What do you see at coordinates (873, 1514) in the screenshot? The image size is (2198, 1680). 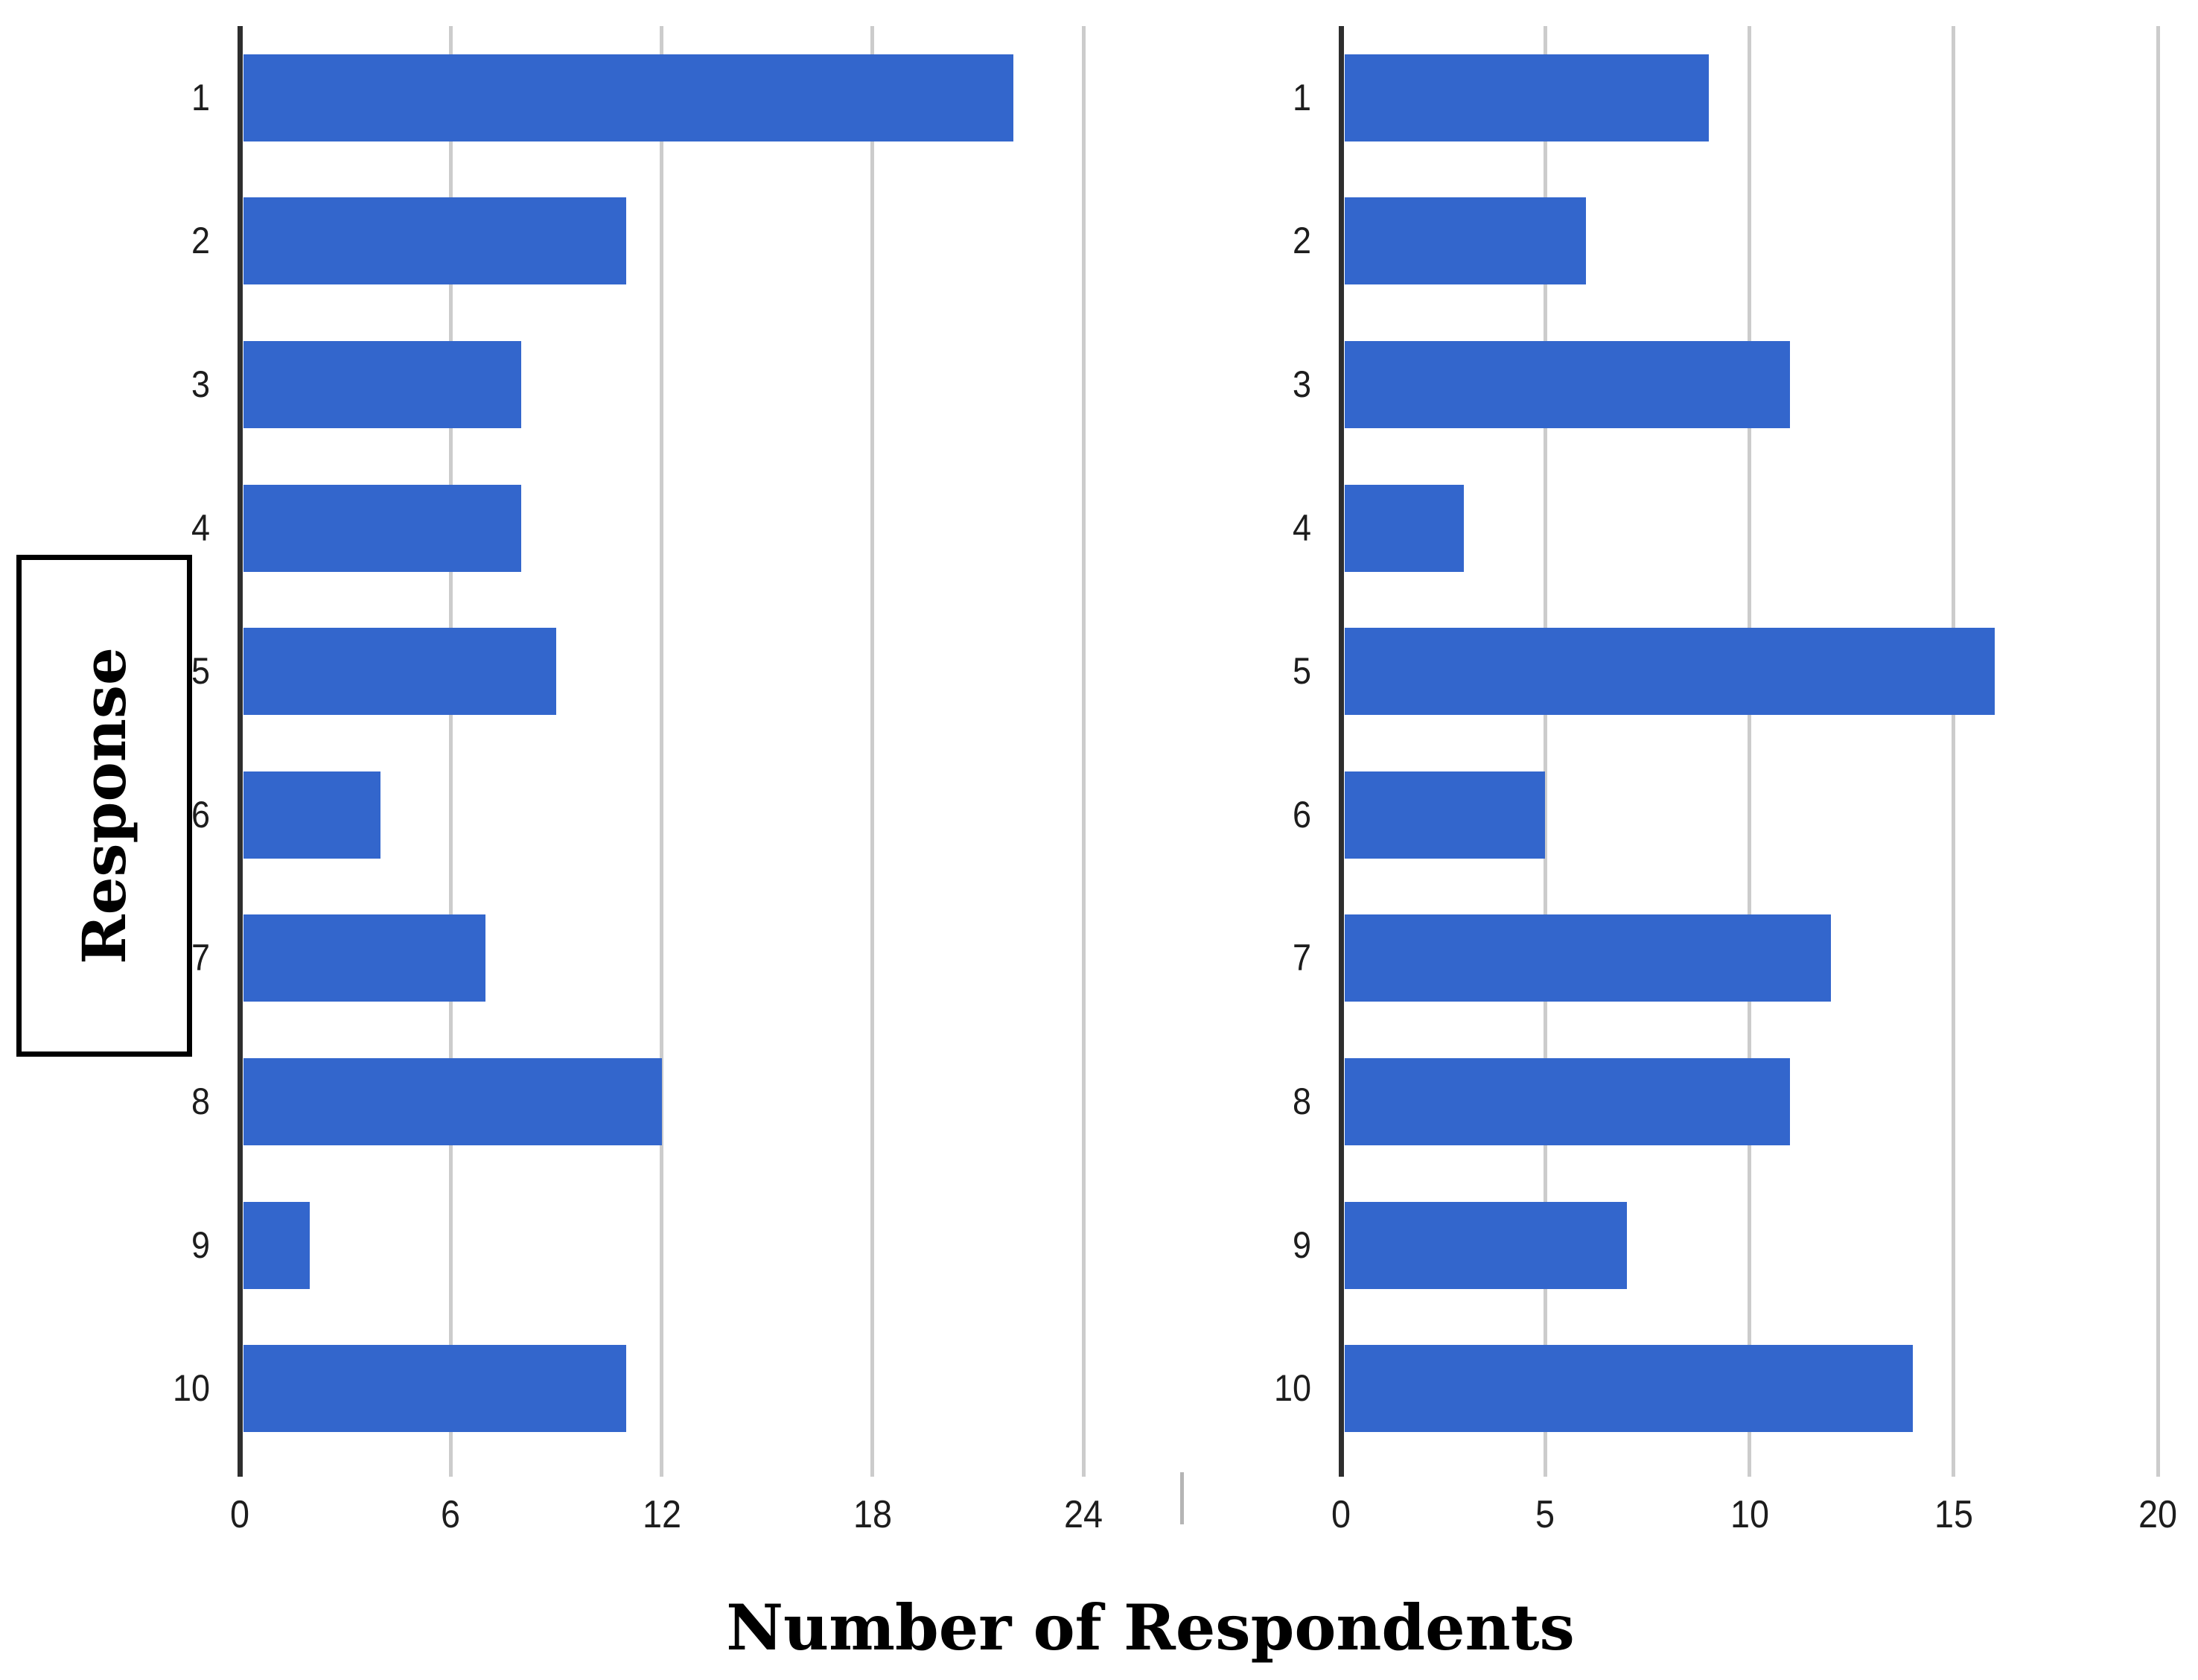 I see `x-tick-label: 18` at bounding box center [873, 1514].